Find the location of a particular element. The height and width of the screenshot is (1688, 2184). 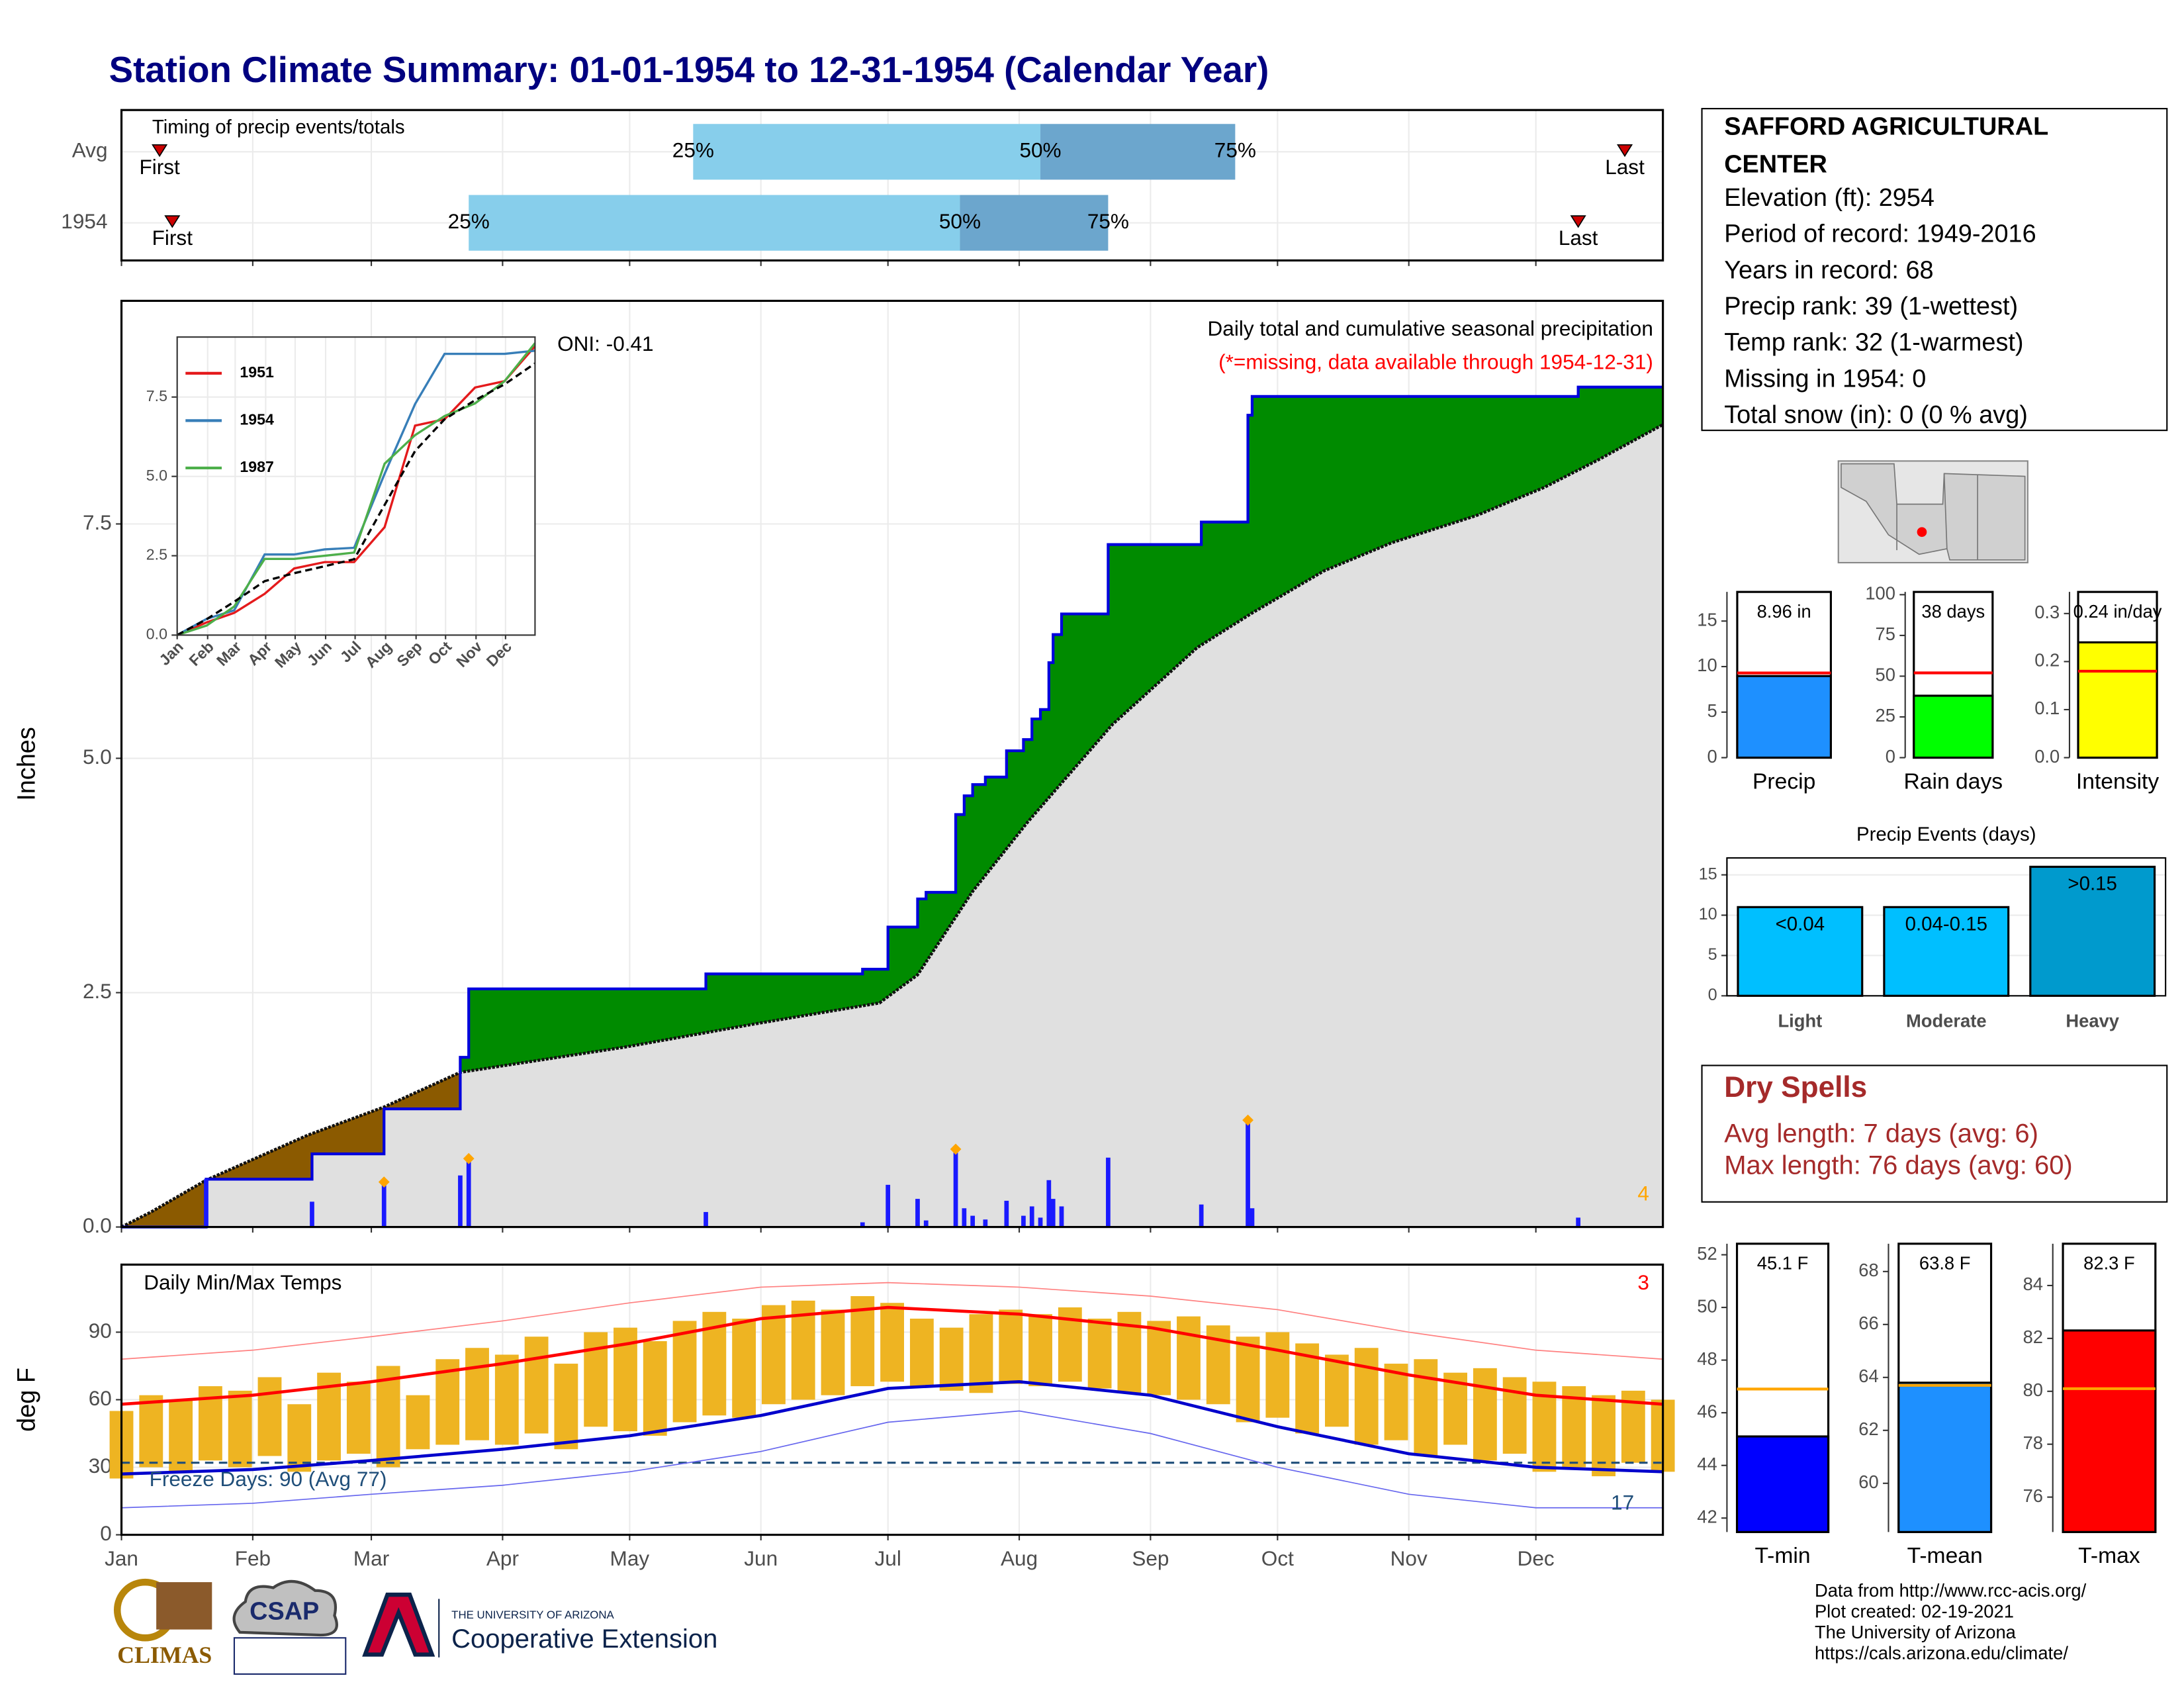

x-tick-label: Rain days is located at coordinates (1953, 781).